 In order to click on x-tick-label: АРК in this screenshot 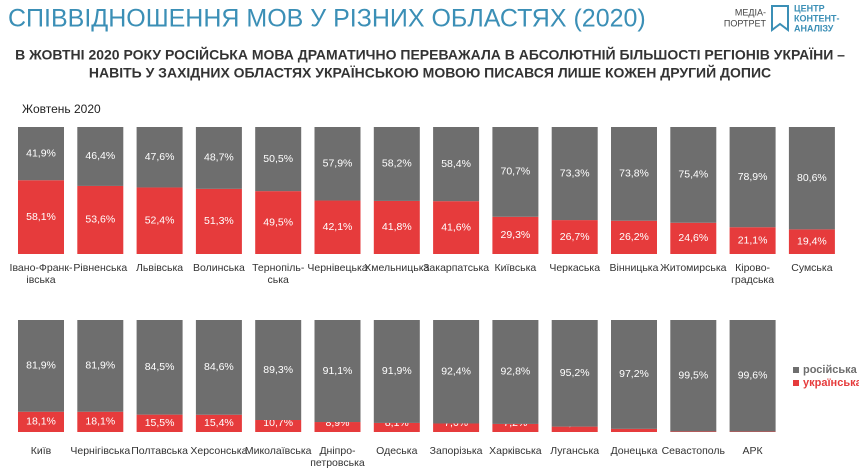, I will do `click(753, 451)`.